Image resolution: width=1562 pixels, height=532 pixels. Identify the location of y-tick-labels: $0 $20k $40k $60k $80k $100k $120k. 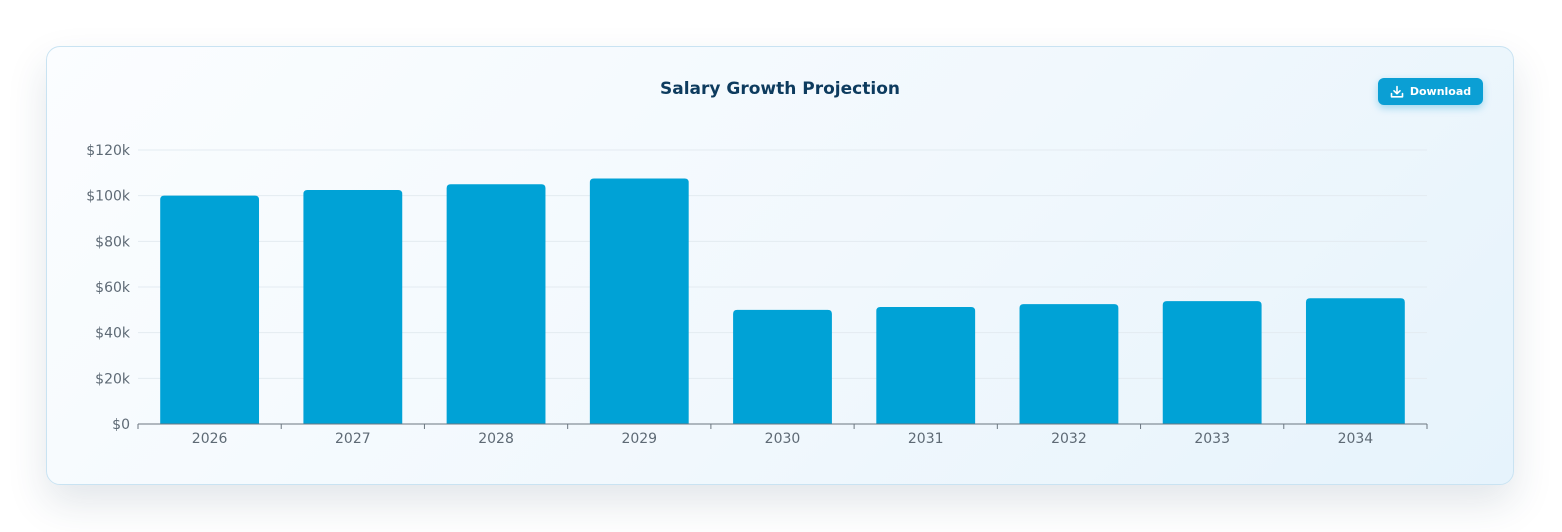
(108, 288).